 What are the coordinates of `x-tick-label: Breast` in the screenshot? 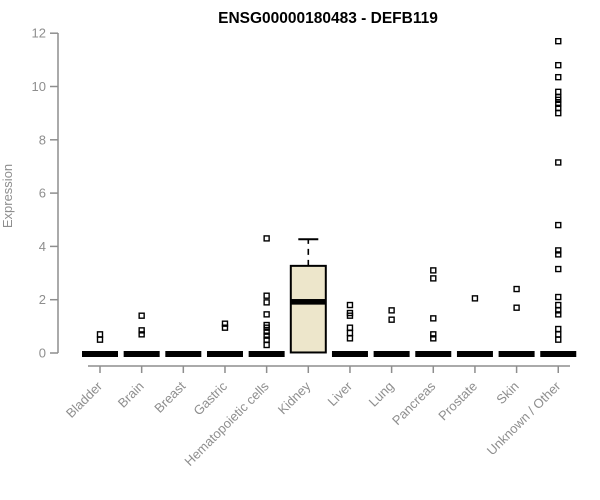 It's located at (169, 396).